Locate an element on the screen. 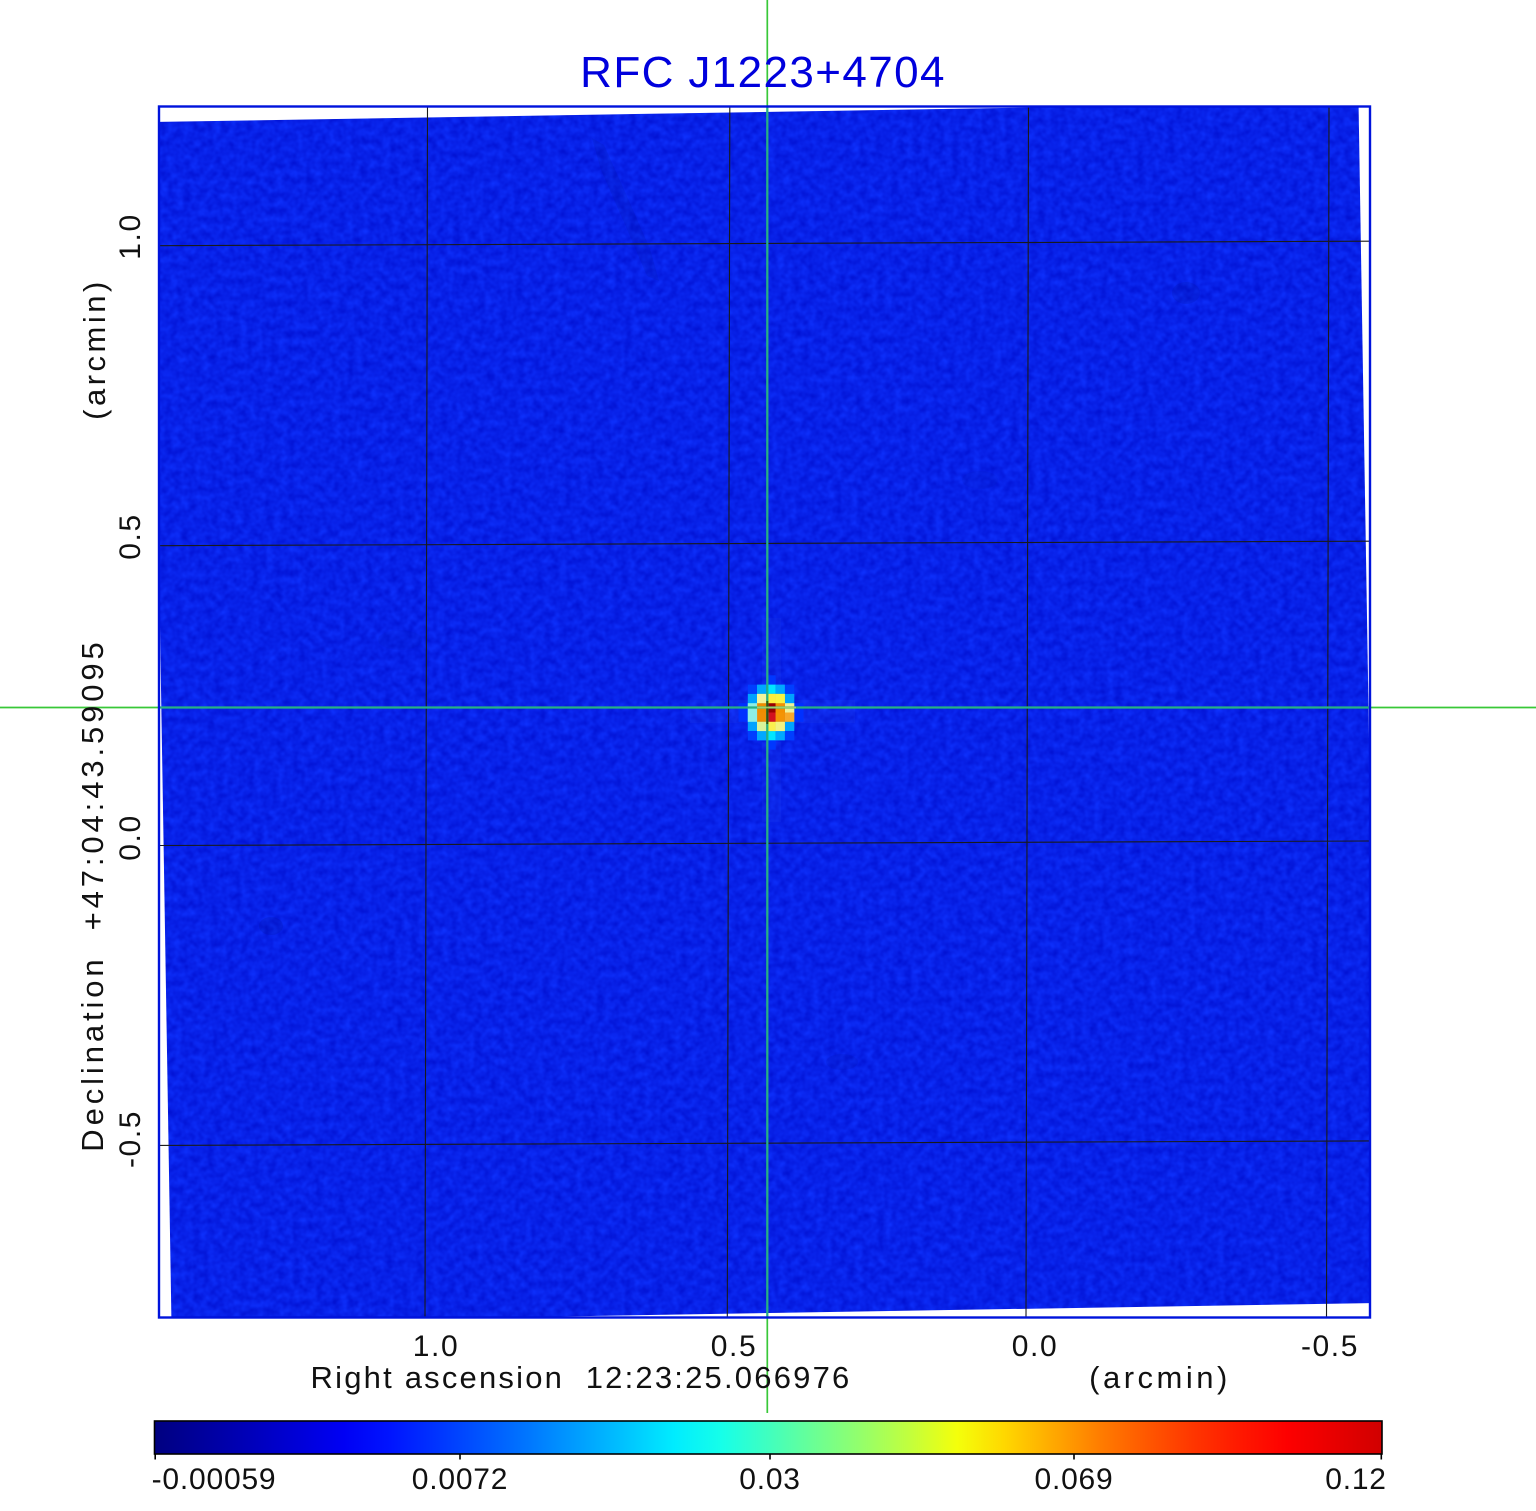 Image resolution: width=1536 pixels, height=1511 pixels. svg-text: 0.0072 is located at coordinates (460, 1479).